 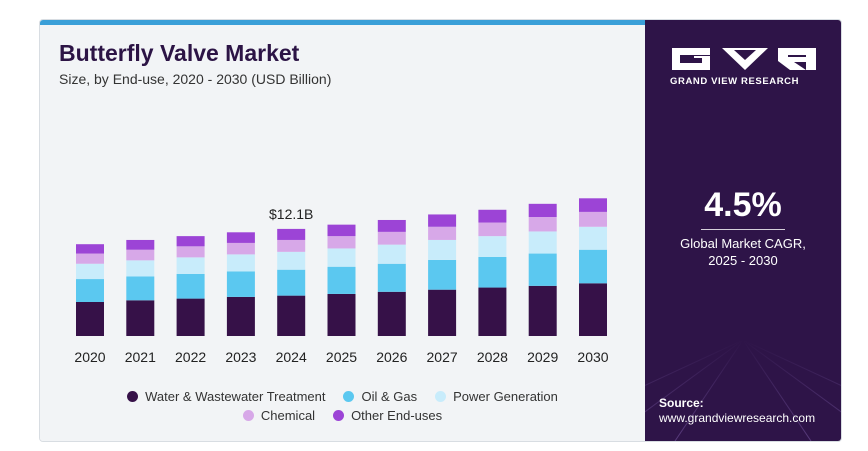 What do you see at coordinates (743, 260) in the screenshot?
I see `cagr-label-line-2: 2025 - 2030` at bounding box center [743, 260].